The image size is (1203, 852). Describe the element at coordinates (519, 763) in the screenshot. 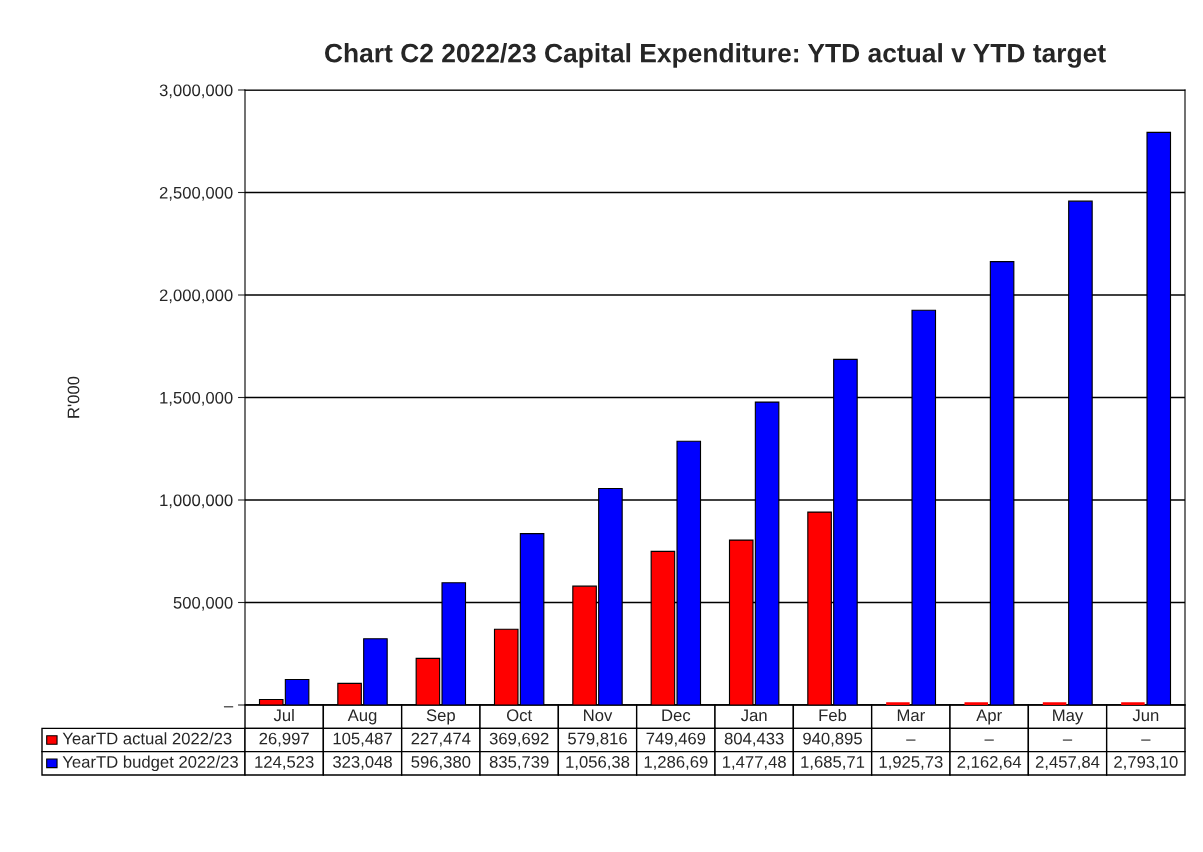

I see `data-label: 835,739` at that location.